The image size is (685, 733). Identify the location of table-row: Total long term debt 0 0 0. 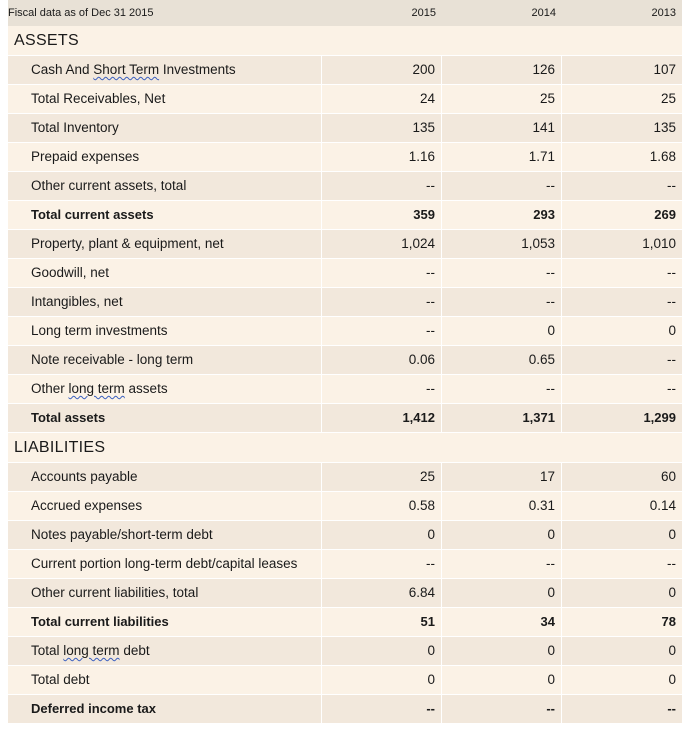
(345, 651).